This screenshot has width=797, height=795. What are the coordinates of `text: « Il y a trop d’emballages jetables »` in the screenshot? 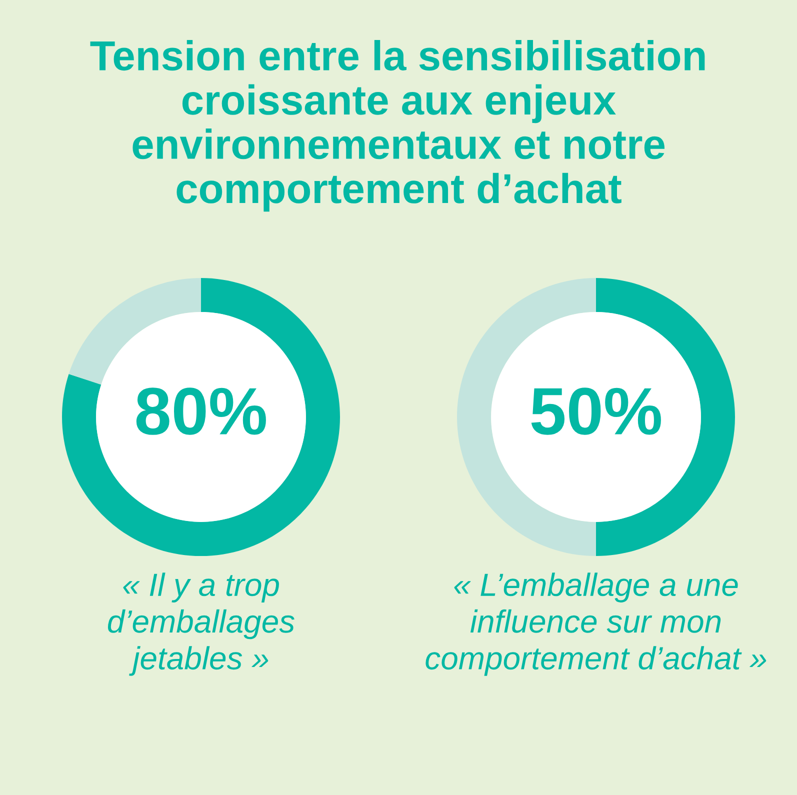 It's located at (201, 624).